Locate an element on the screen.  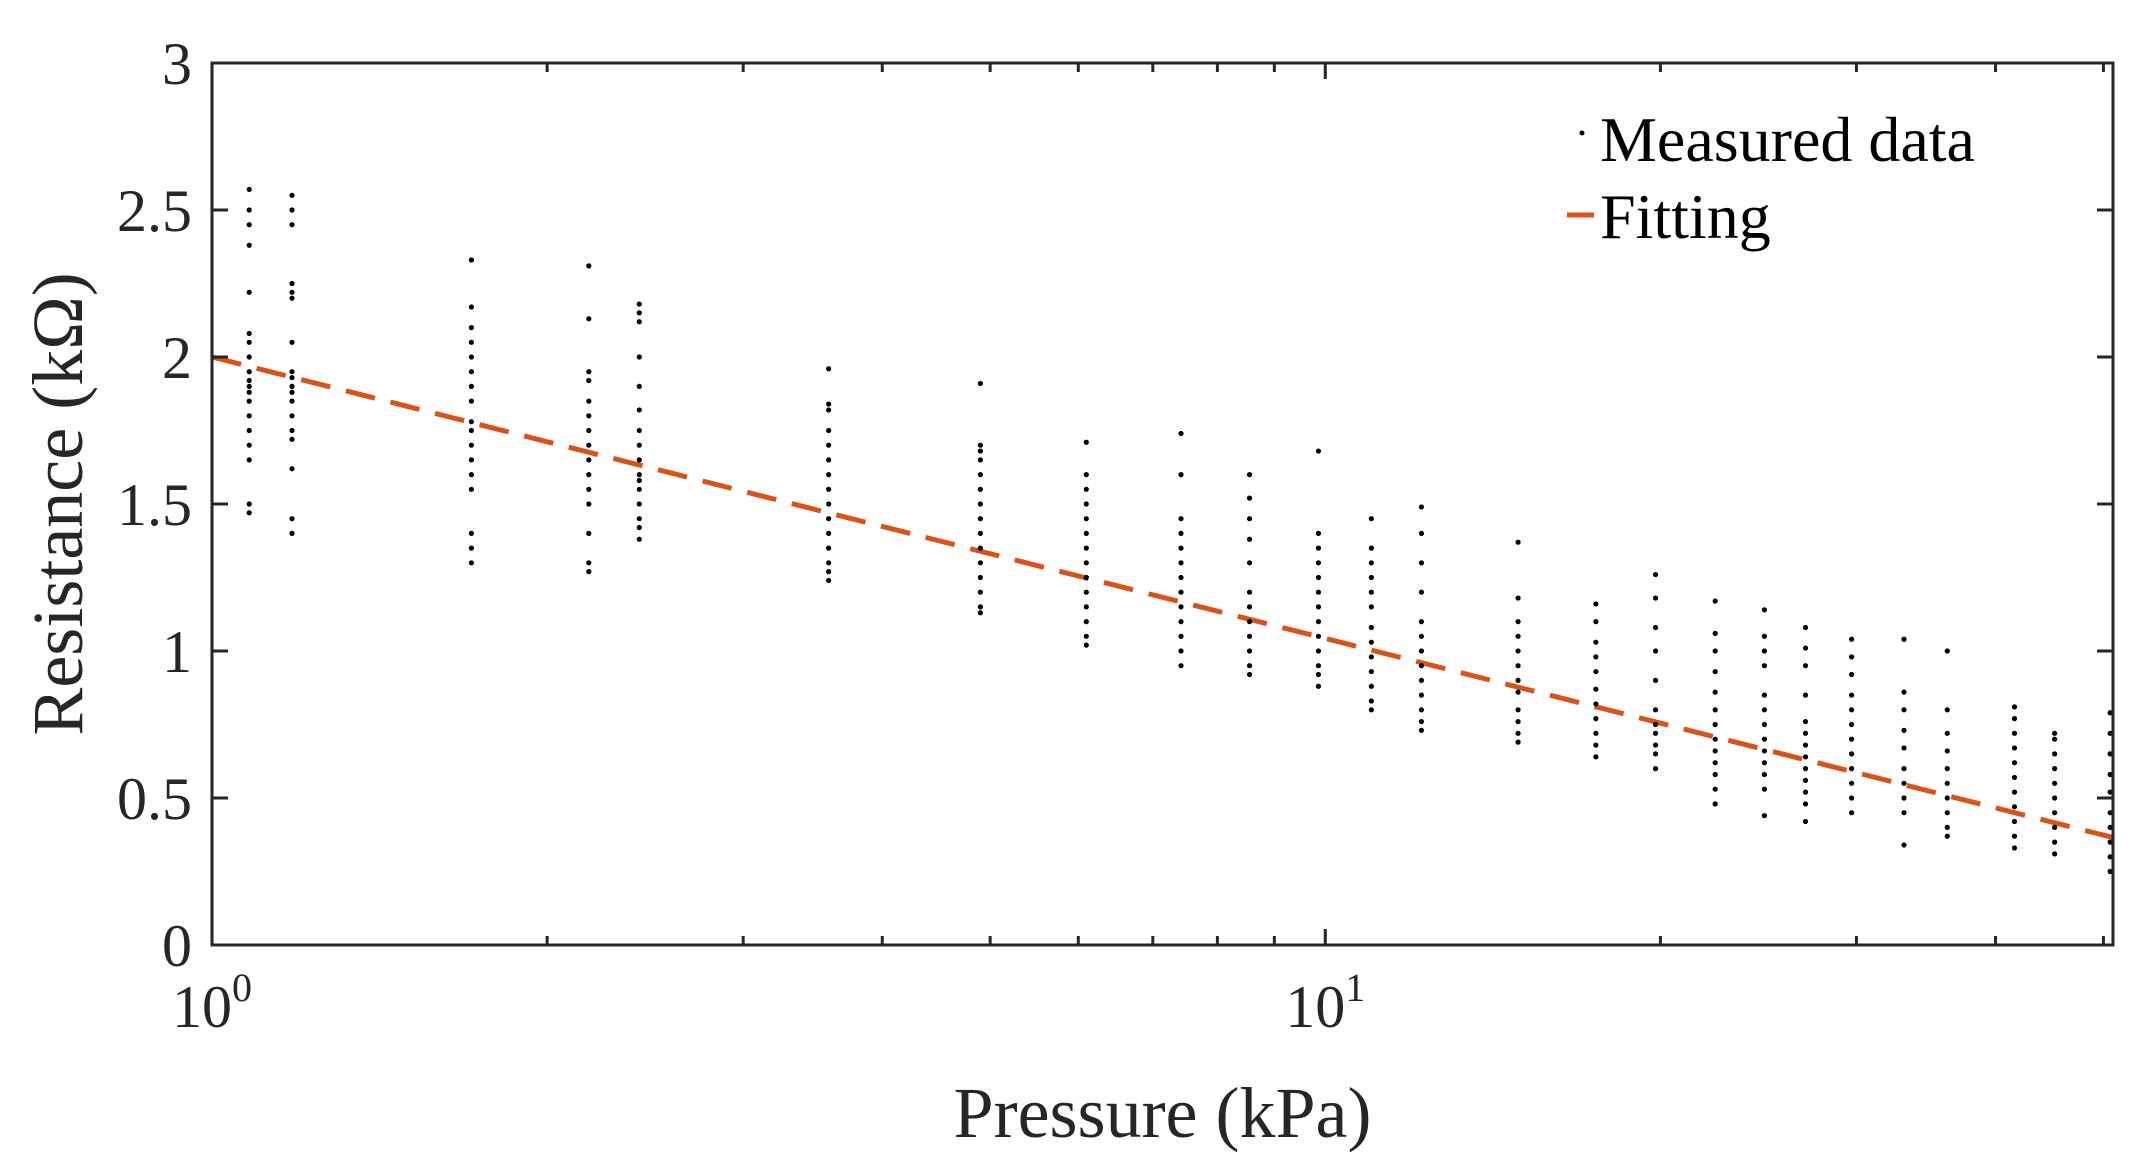
y-tick-label: 3 is located at coordinates (177, 64).